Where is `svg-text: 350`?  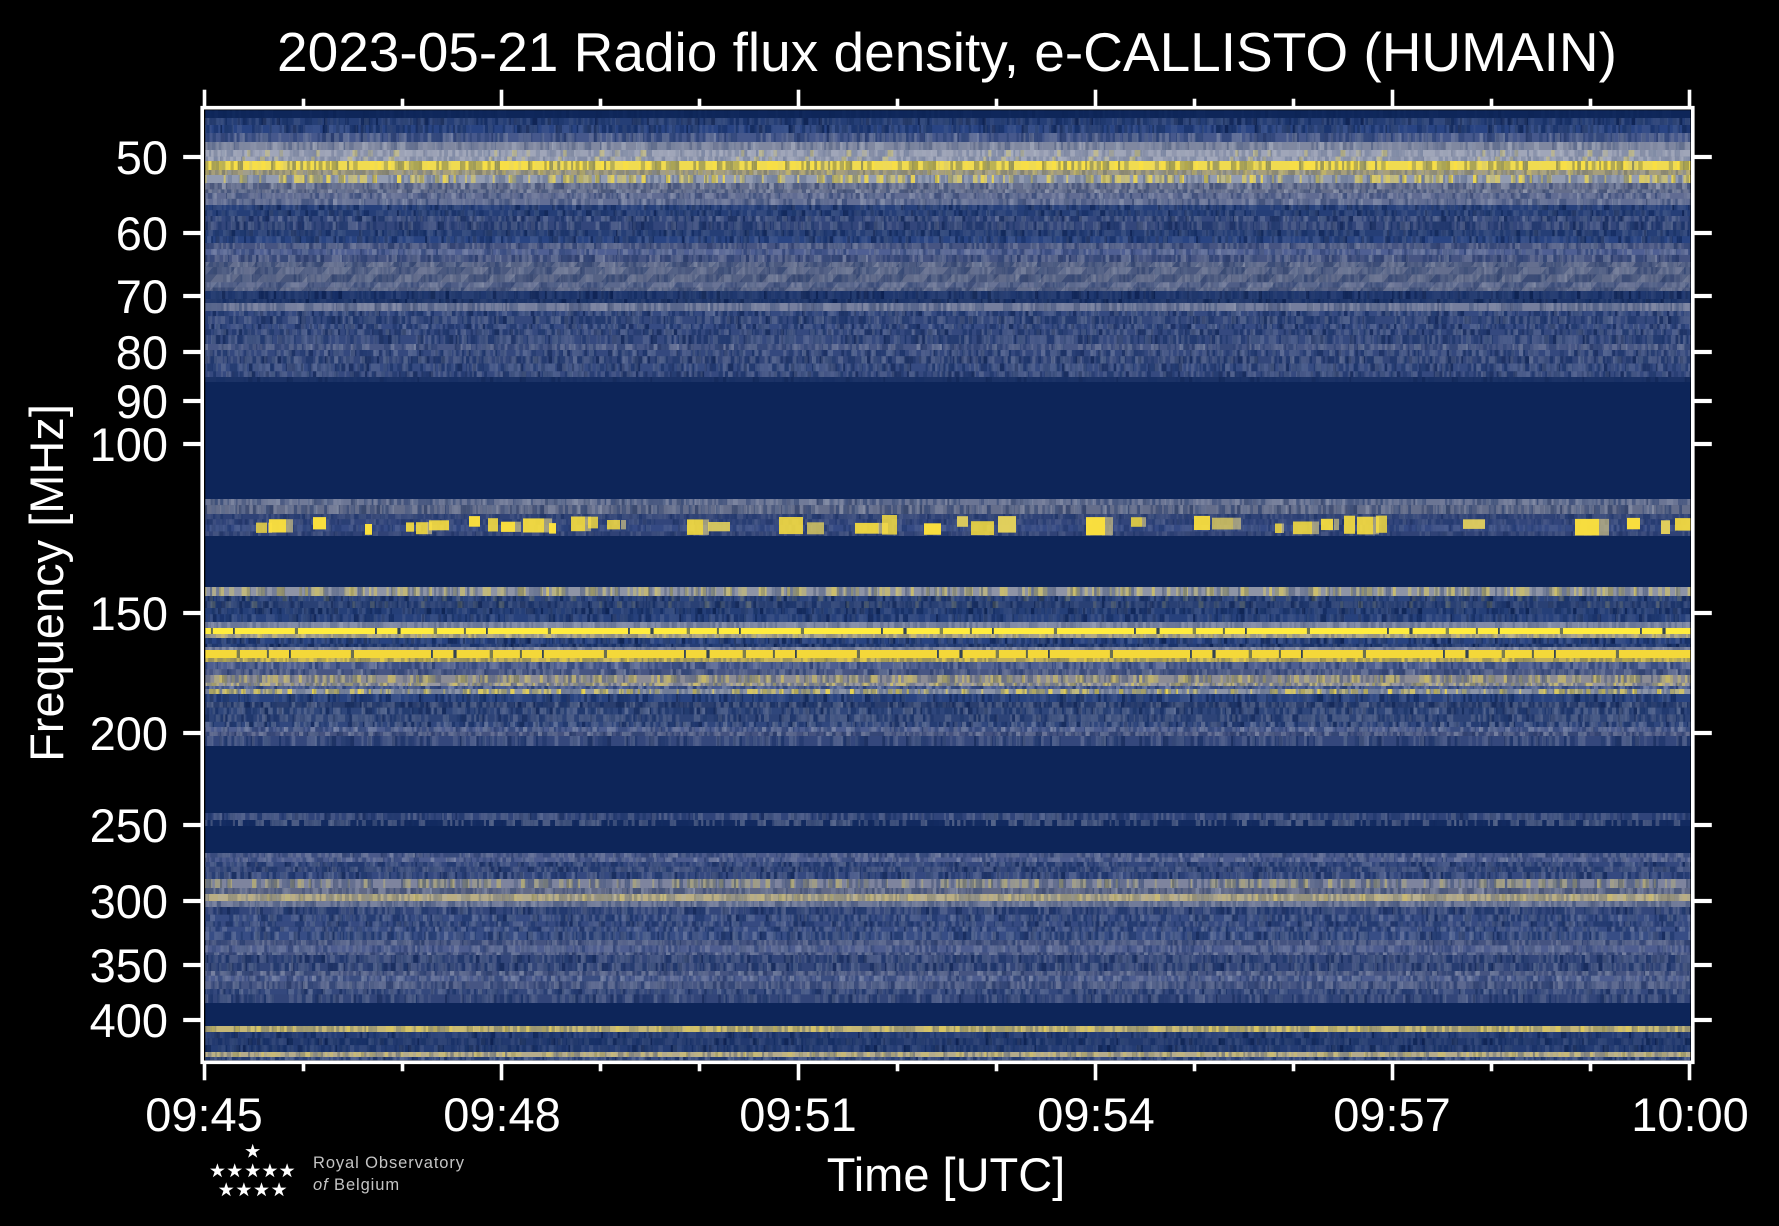
svg-text: 350 is located at coordinates (129, 965).